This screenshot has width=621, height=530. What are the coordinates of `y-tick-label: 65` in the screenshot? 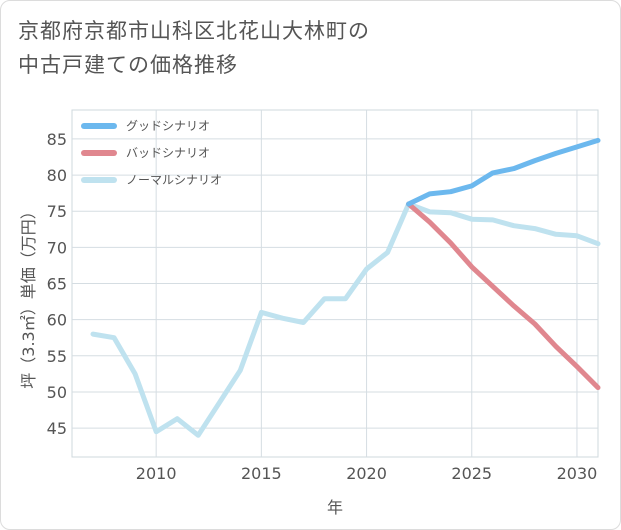 It's located at (57, 284).